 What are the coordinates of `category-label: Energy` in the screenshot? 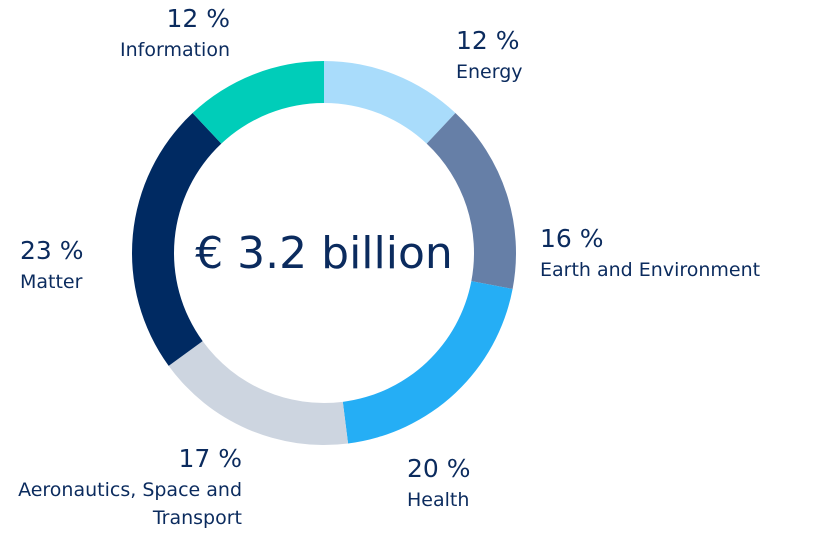 It's located at (489, 72).